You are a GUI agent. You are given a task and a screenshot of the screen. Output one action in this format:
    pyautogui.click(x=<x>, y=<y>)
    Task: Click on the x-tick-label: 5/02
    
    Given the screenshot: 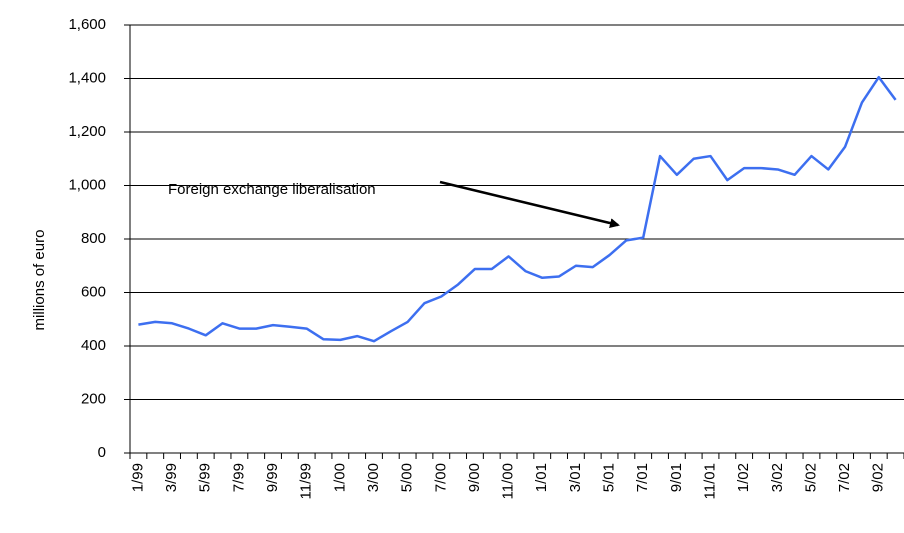 What is the action you would take?
    pyautogui.click(x=810, y=477)
    